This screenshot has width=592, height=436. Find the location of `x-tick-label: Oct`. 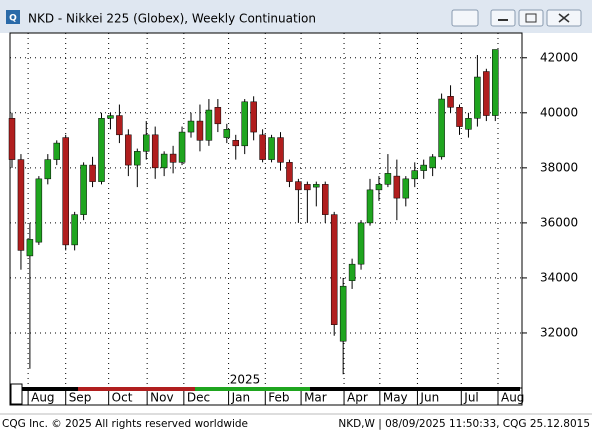

x-tick-label: Oct is located at coordinates (122, 398).